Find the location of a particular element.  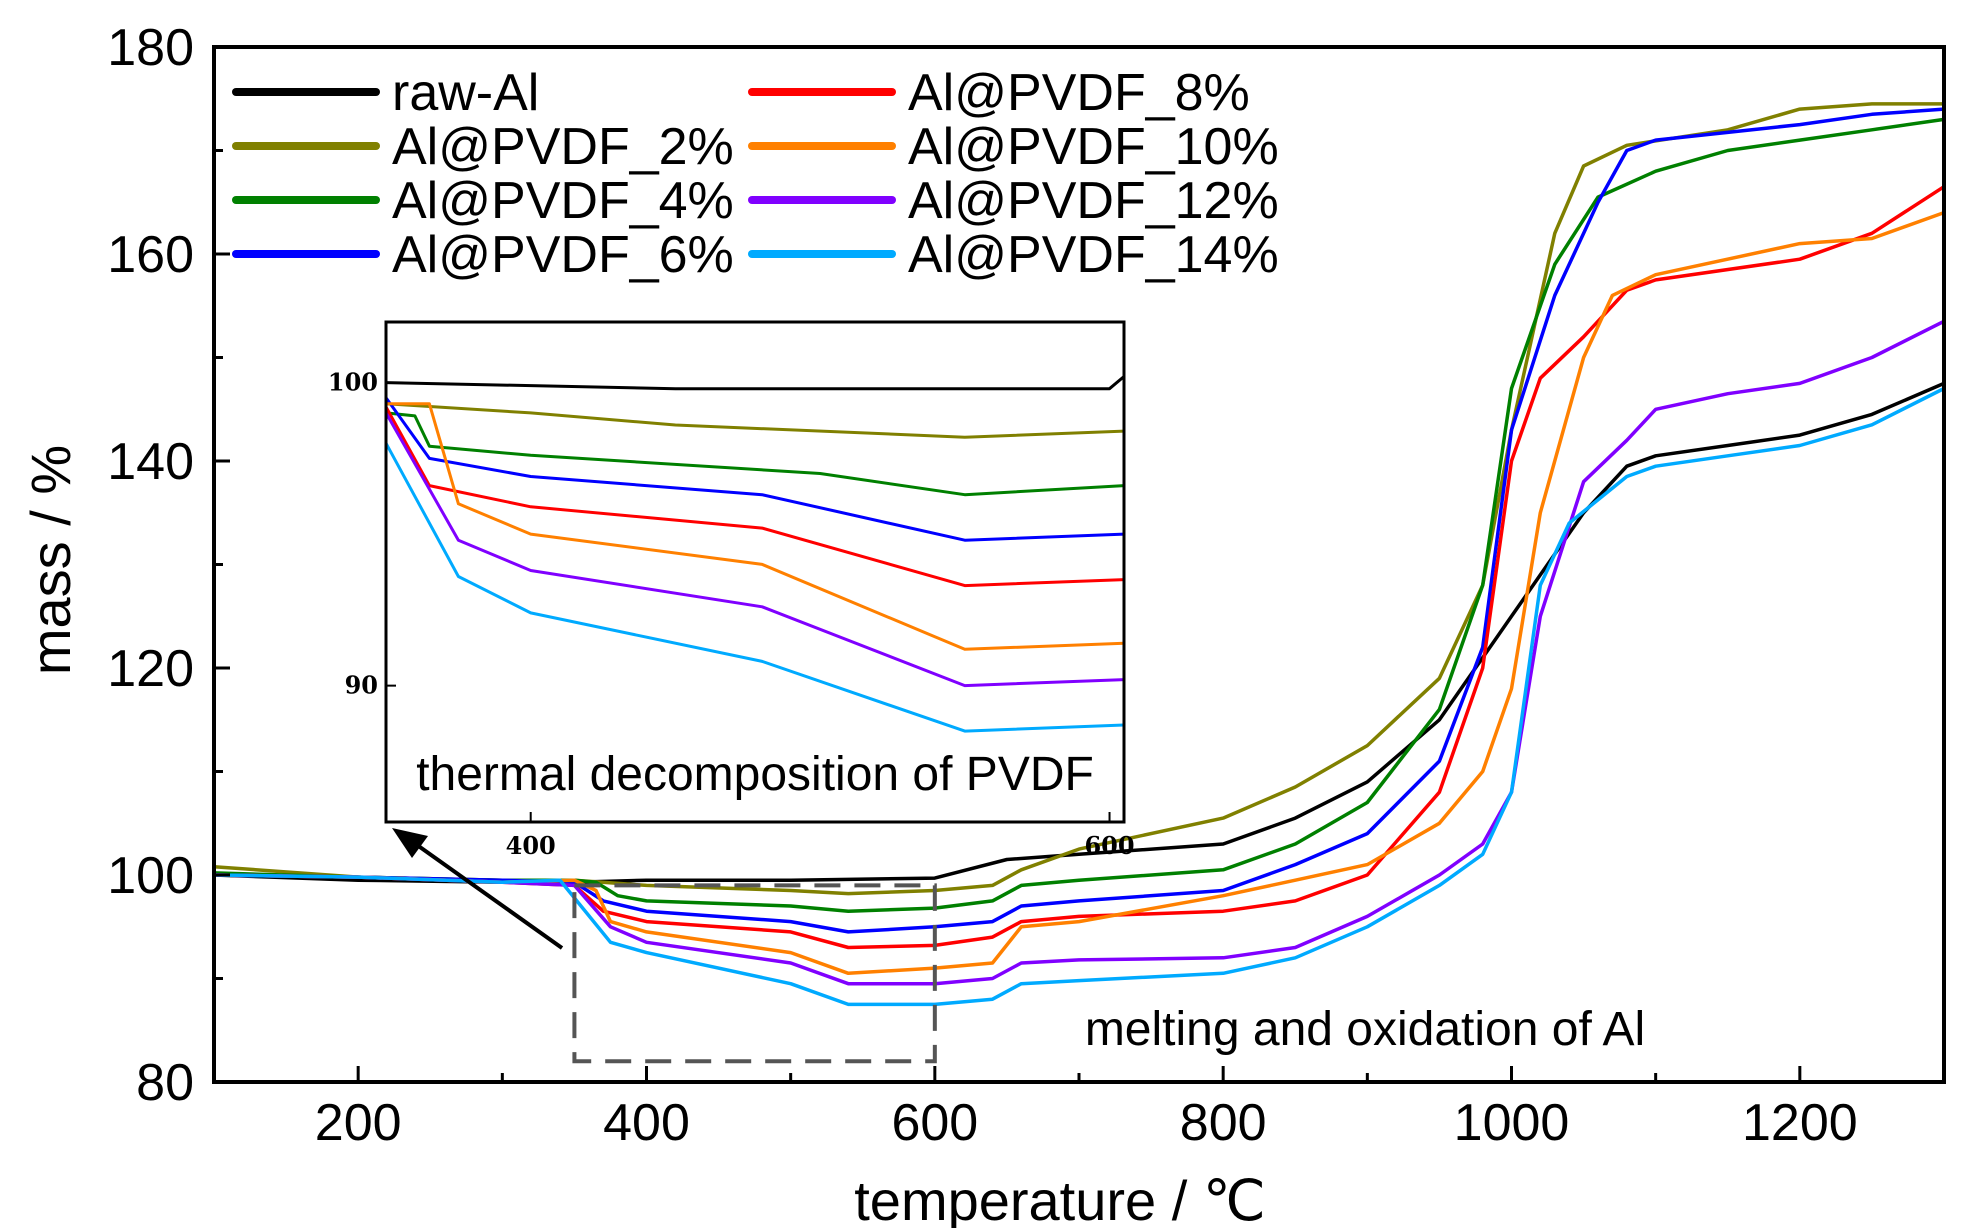

legend-label: Al@PVDF_10% is located at coordinates (1093, 147).